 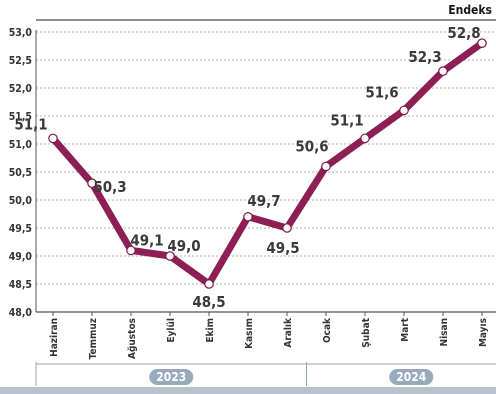 I want to click on x-tick-label: Nisan, so click(x=444, y=332).